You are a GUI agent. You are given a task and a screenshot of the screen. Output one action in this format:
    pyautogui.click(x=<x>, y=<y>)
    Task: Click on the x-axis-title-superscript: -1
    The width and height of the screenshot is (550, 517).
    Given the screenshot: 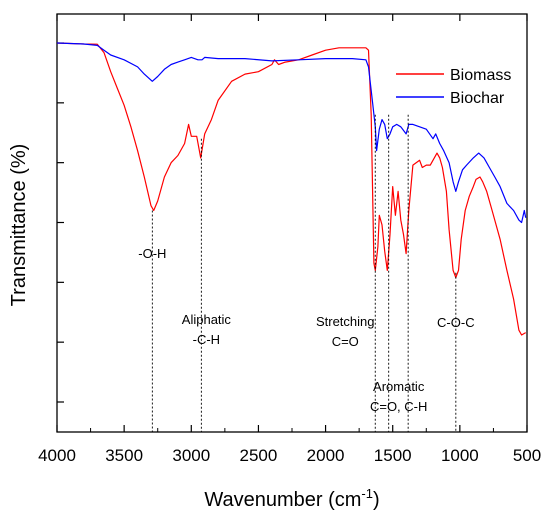 What is the action you would take?
    pyautogui.click(x=367, y=493)
    